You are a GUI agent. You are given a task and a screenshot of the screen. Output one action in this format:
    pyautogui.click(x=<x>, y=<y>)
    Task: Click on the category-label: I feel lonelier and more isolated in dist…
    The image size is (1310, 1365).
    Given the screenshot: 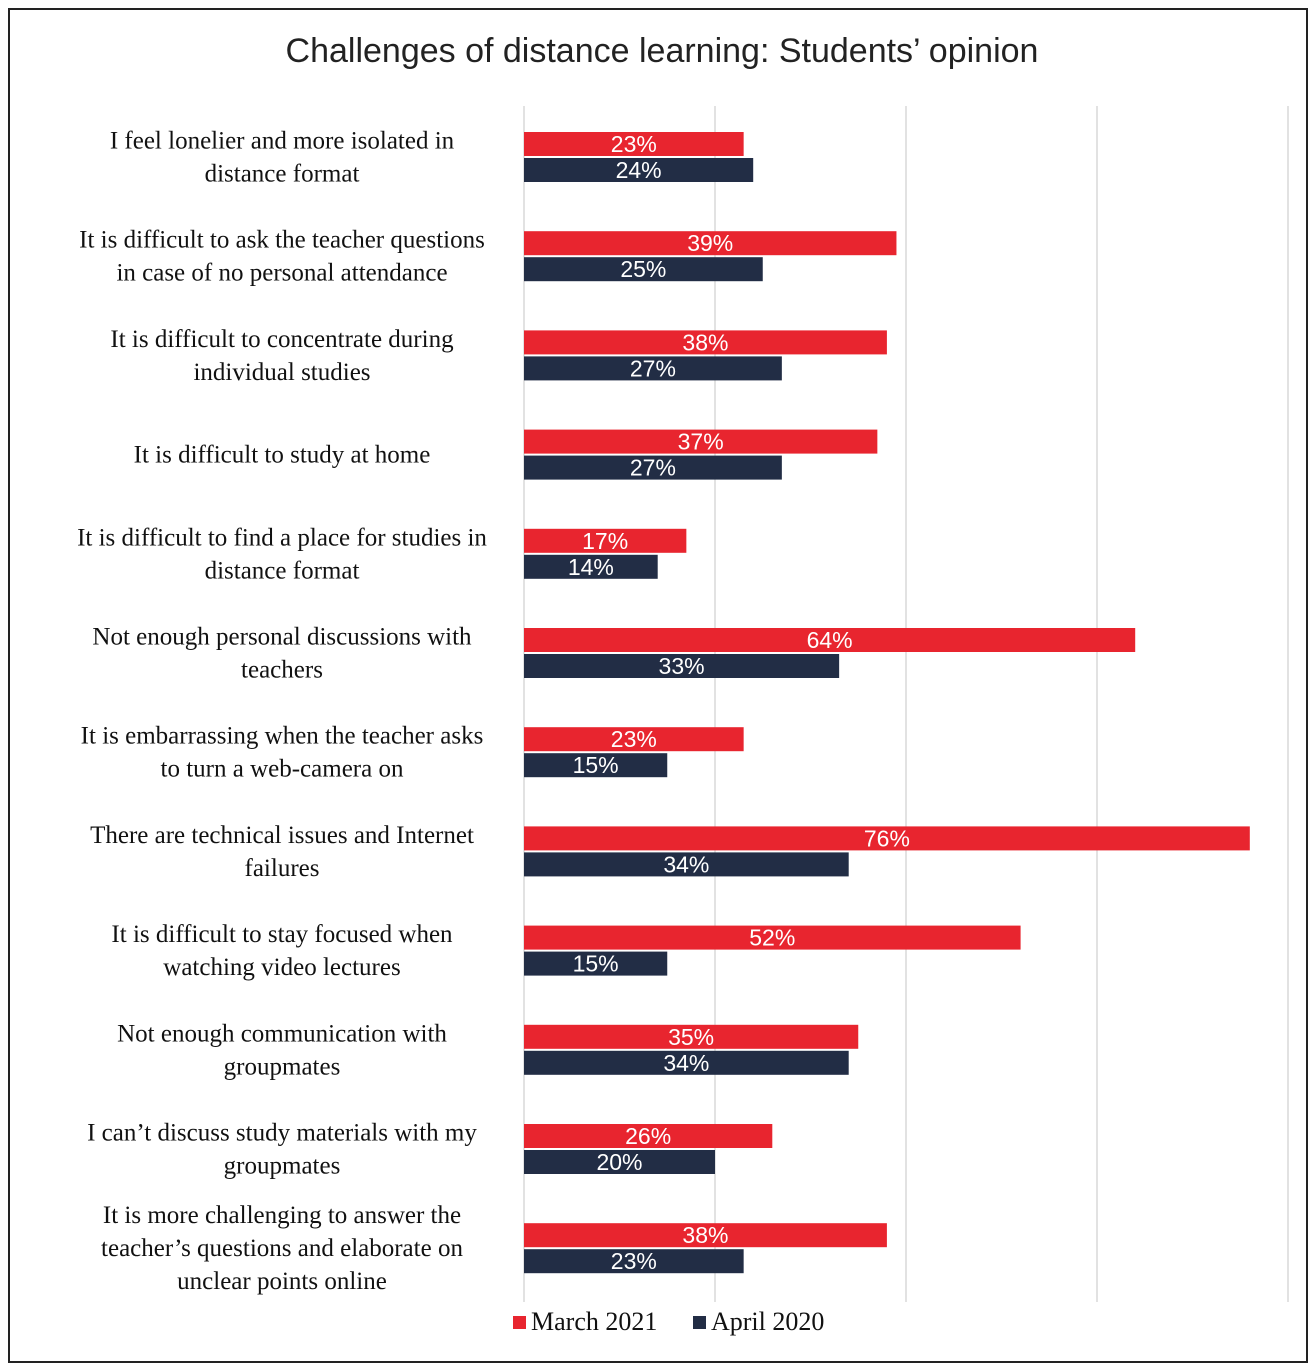 What is the action you would take?
    pyautogui.click(x=282, y=158)
    